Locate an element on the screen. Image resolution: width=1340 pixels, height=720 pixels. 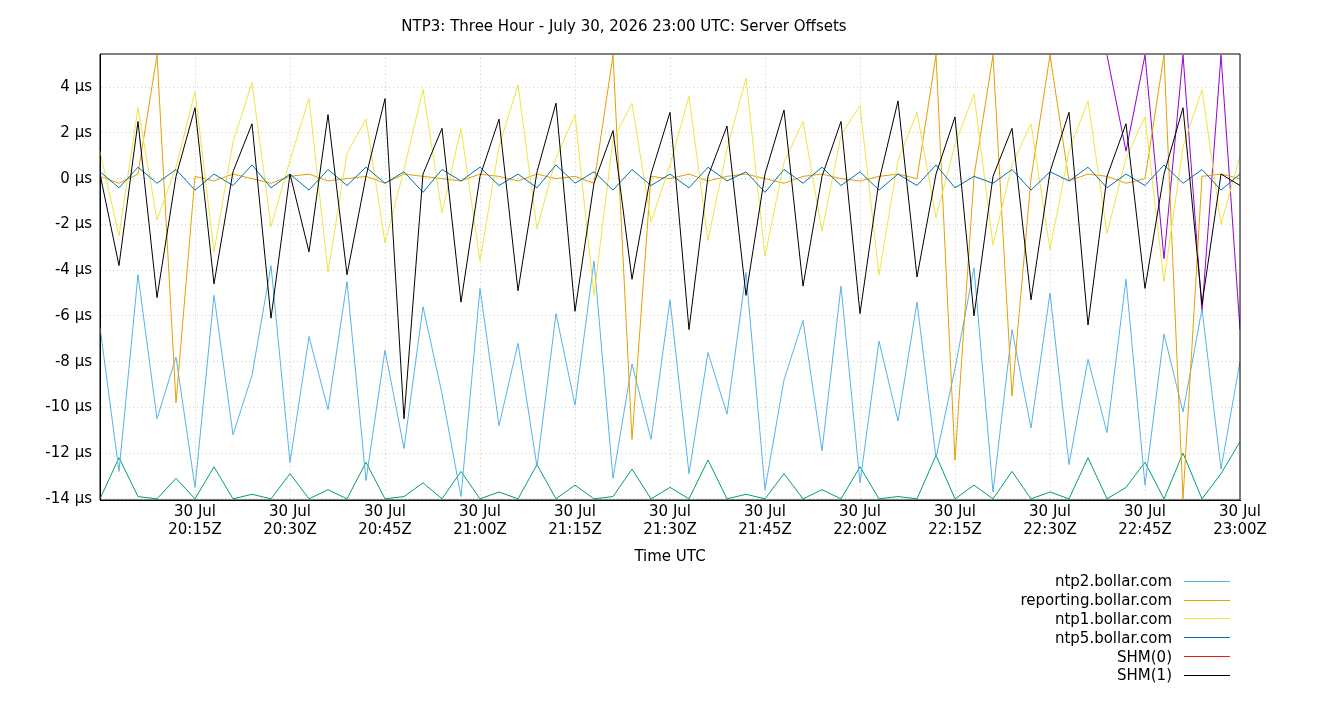
x-axis-title: Time UTC is located at coordinates (669, 555).